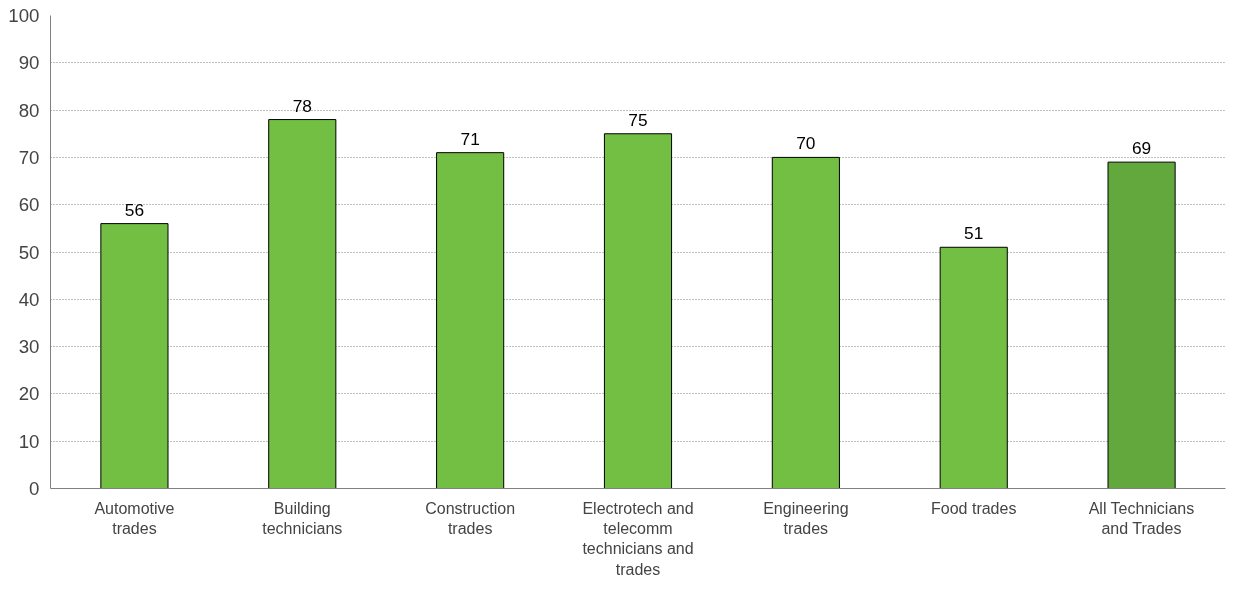  Describe the element at coordinates (1141, 518) in the screenshot. I see `x-tick-label: All Technicians and Trades` at that location.